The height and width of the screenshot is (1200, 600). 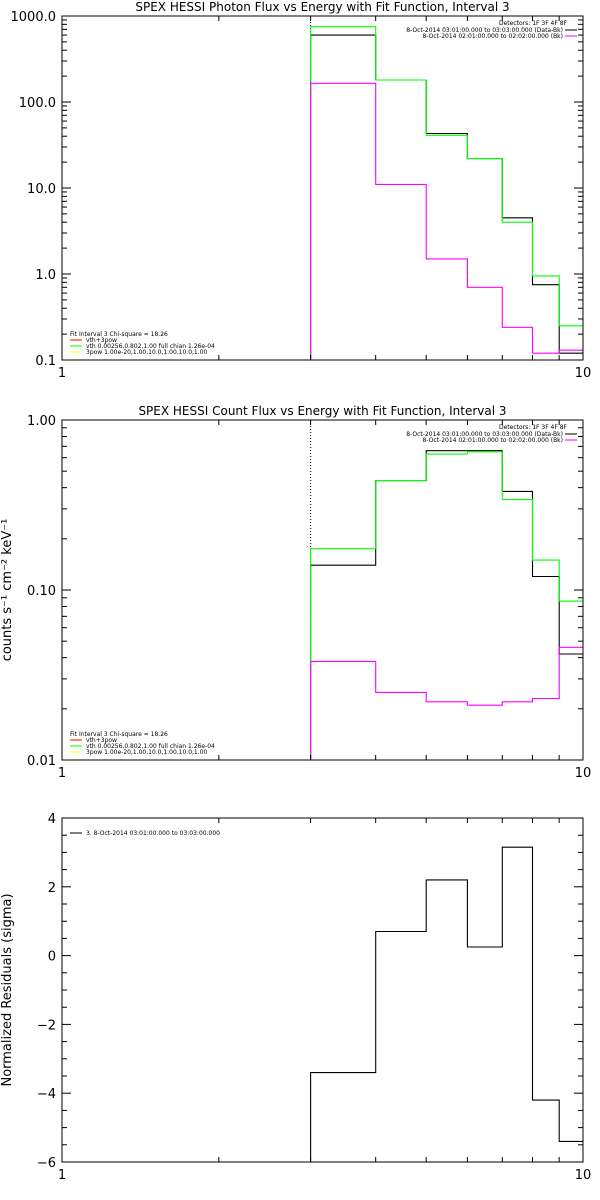 I want to click on y-tick-label: 4, so click(x=52, y=819).